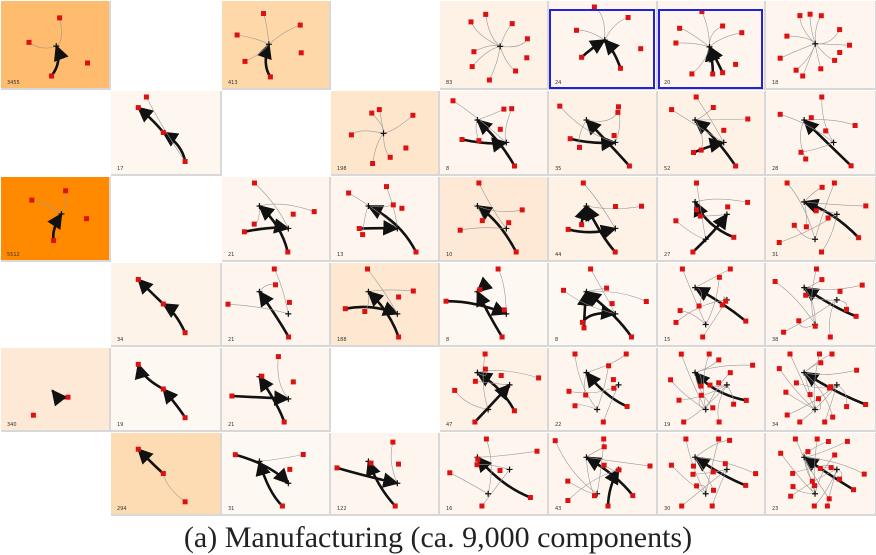 This screenshot has height=555, width=876. I want to click on grid-cell: 15, so click(712, 305).